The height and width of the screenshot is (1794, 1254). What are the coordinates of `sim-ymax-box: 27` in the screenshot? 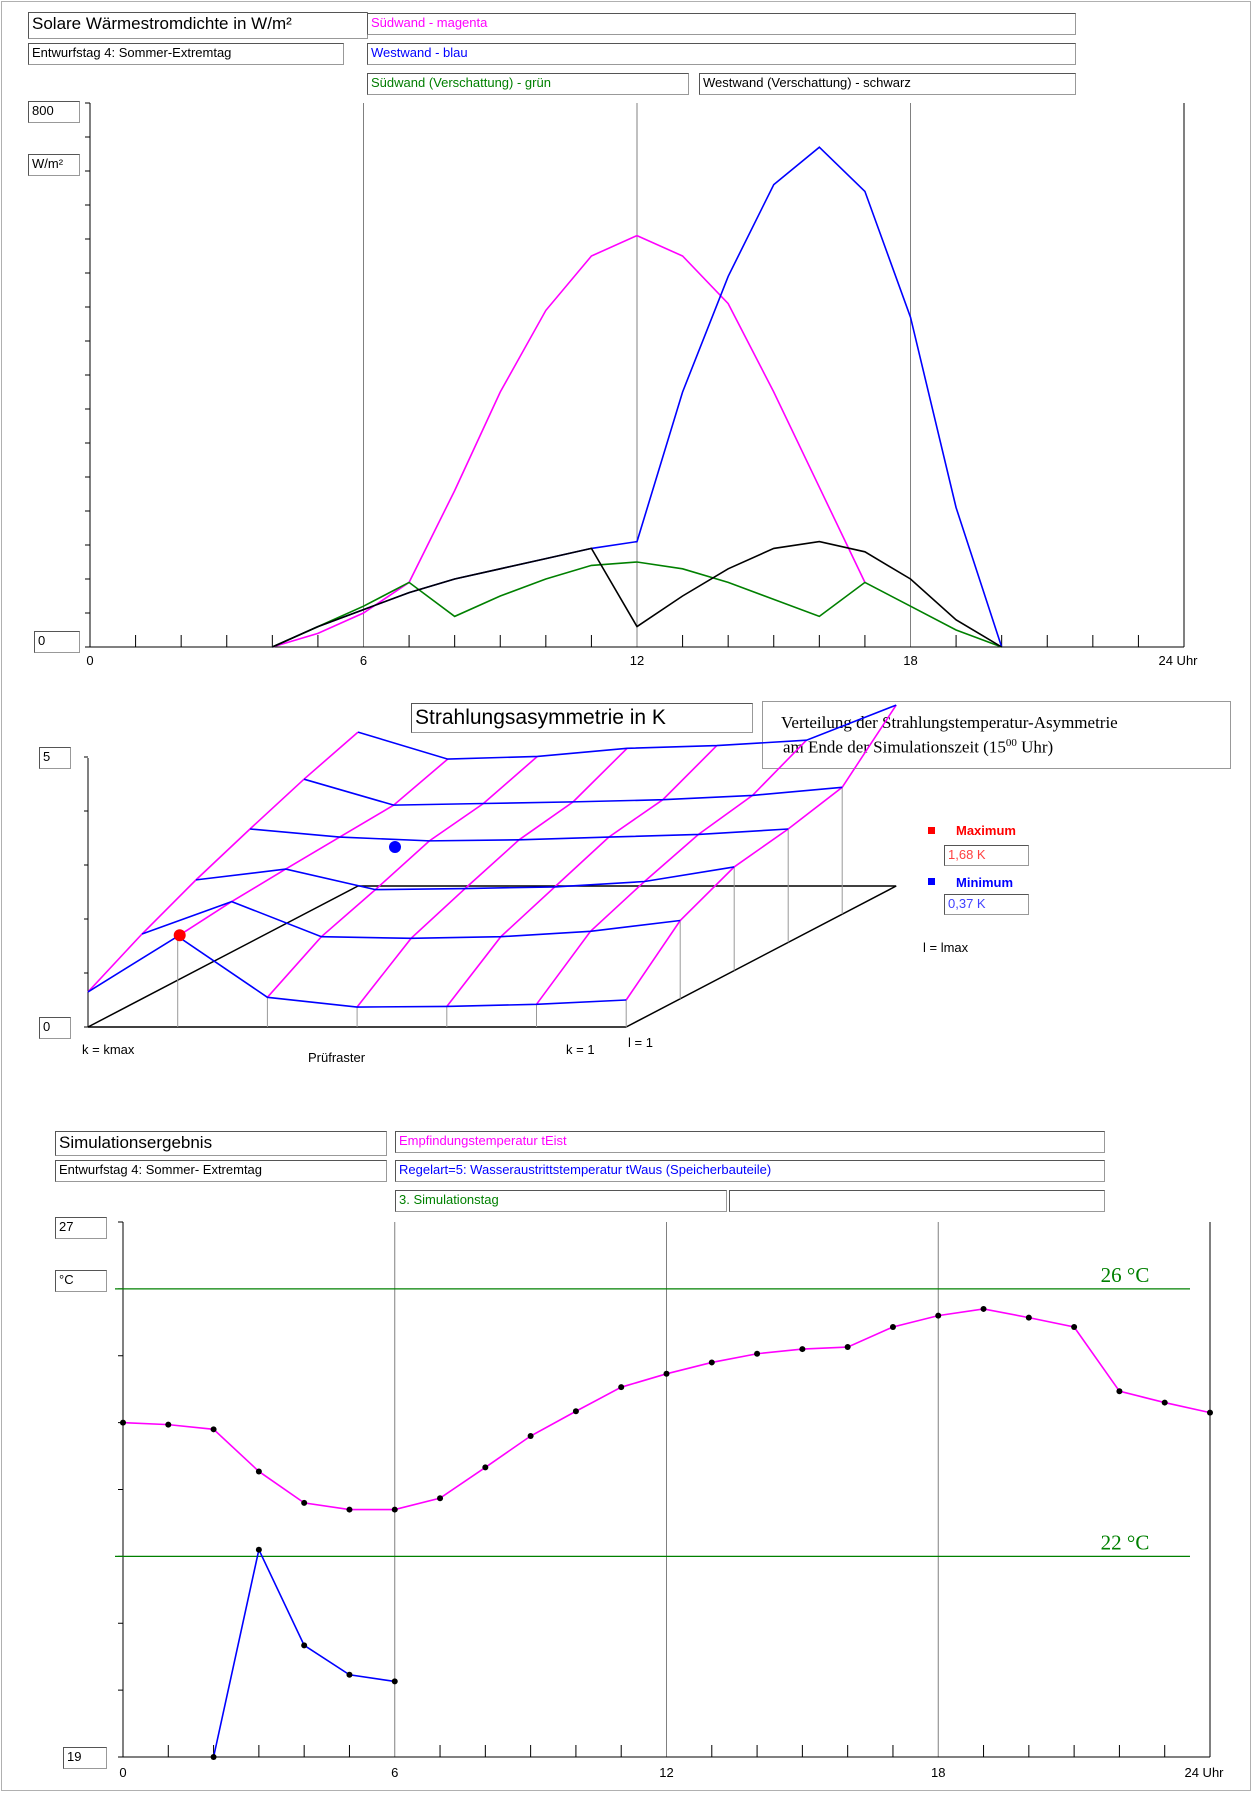 It's located at (81, 1228).